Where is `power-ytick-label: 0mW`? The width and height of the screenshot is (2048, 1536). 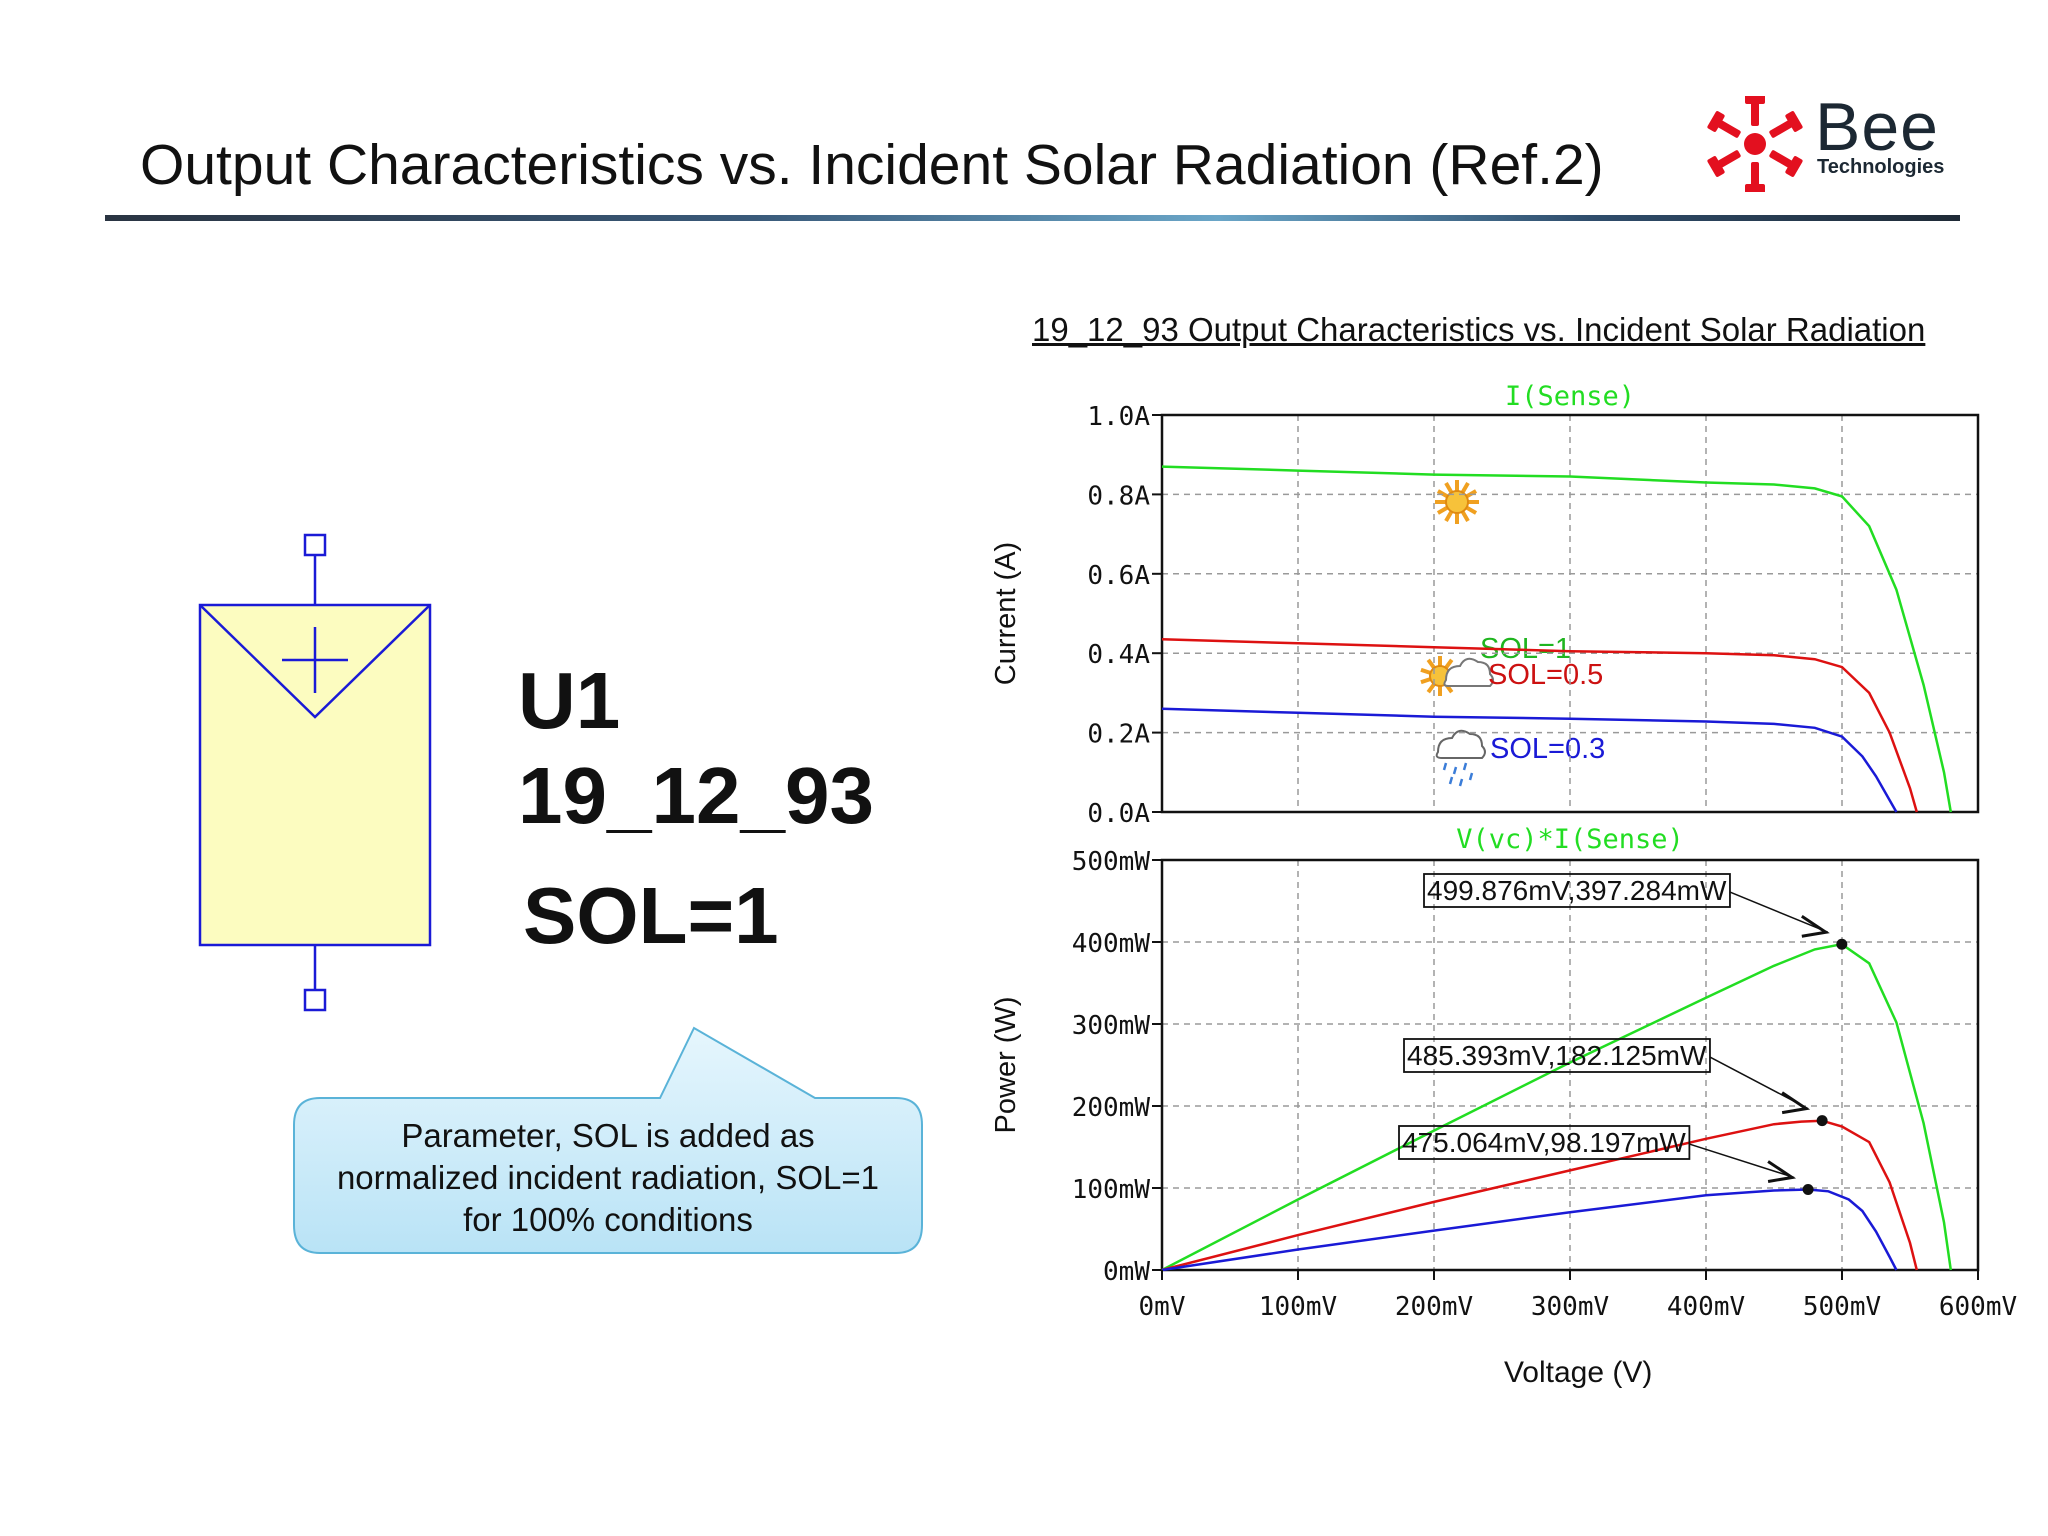
power-ytick-label: 0mW is located at coordinates (1126, 1272).